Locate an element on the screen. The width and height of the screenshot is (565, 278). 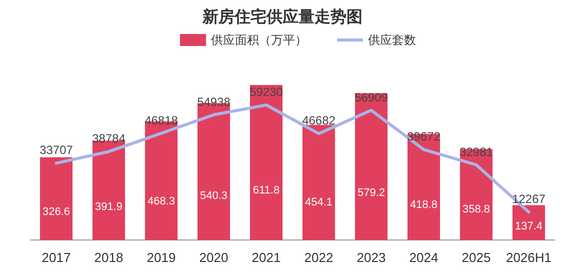
chart-title: 新房住宅供应量走势图 is located at coordinates (282, 16).